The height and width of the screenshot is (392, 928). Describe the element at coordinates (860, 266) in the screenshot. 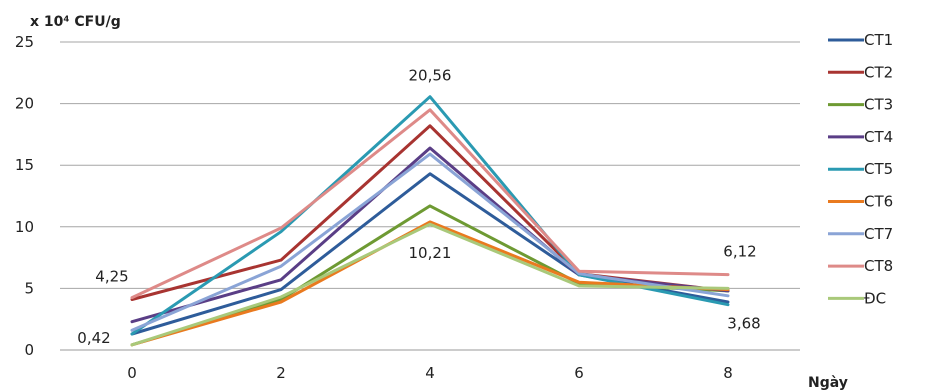

I see `legend-item: CT8` at that location.